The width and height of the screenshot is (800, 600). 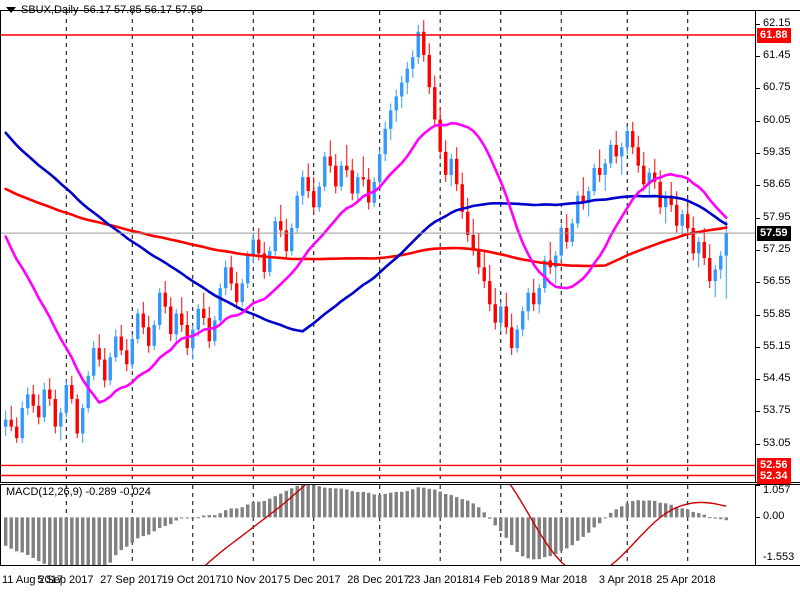 I want to click on price-tick-label: 56.55, so click(x=777, y=281).